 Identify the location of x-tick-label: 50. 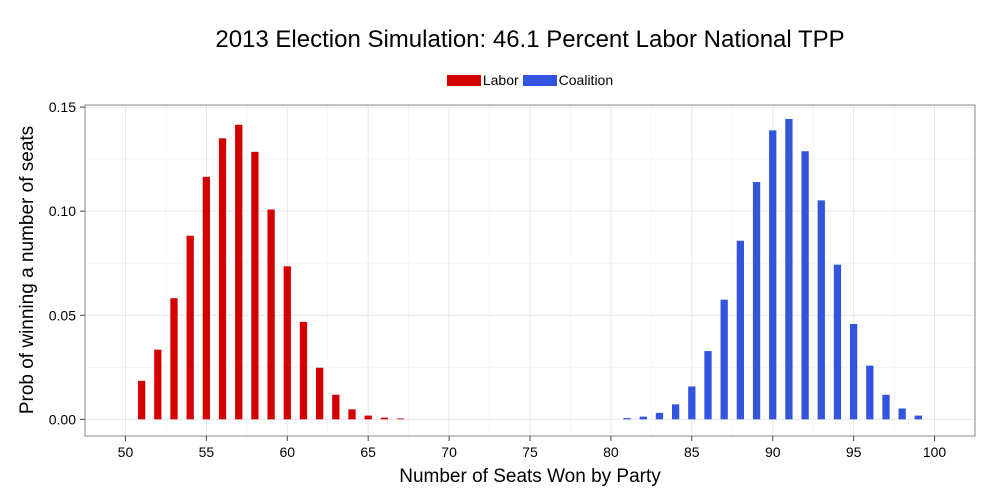
(126, 452).